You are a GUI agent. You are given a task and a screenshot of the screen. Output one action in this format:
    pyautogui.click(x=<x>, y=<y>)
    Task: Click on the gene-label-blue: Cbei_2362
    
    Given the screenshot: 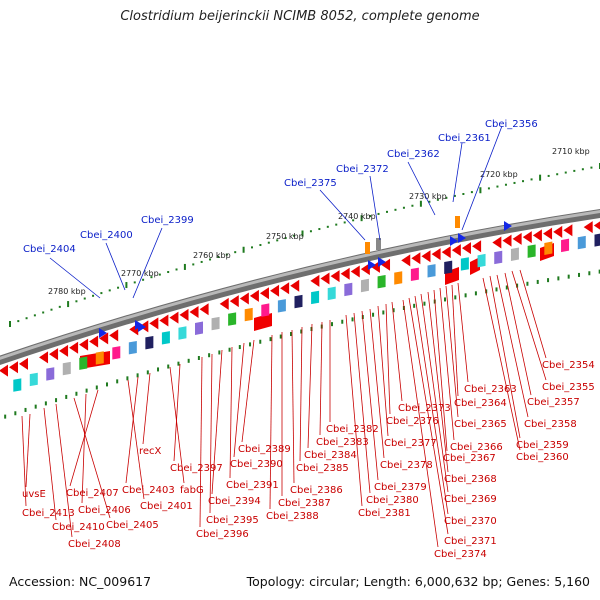 What is the action you would take?
    pyautogui.click(x=413, y=154)
    